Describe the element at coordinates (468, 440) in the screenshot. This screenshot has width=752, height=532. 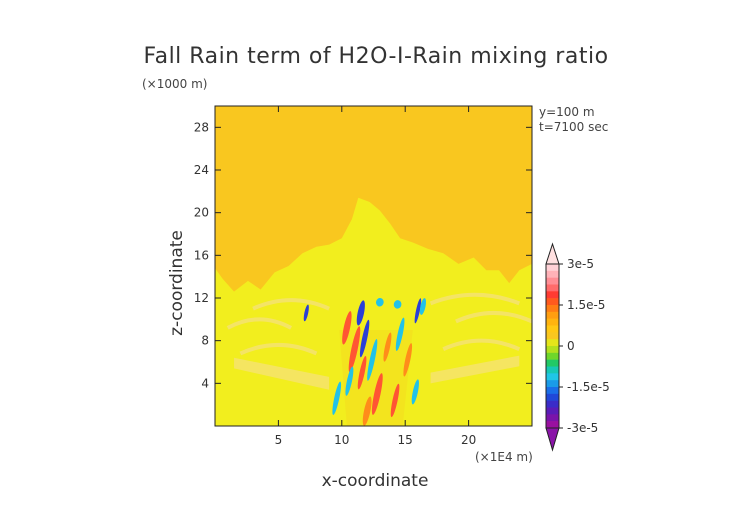
I see `x-tick-label: 20` at that location.